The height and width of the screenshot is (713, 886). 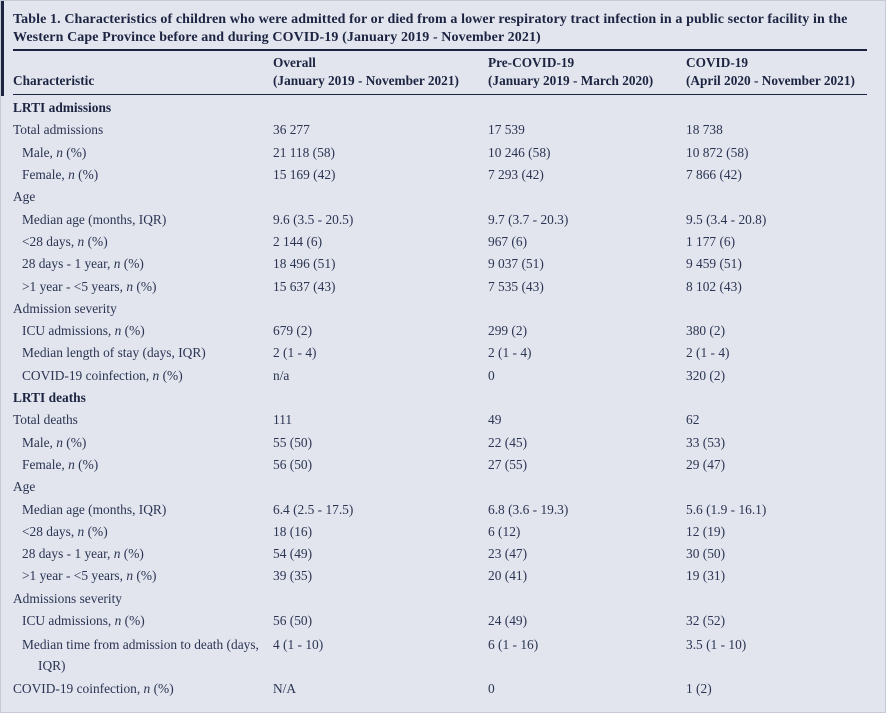 What do you see at coordinates (706, 554) in the screenshot?
I see `cell-covid: 30 (50)` at bounding box center [706, 554].